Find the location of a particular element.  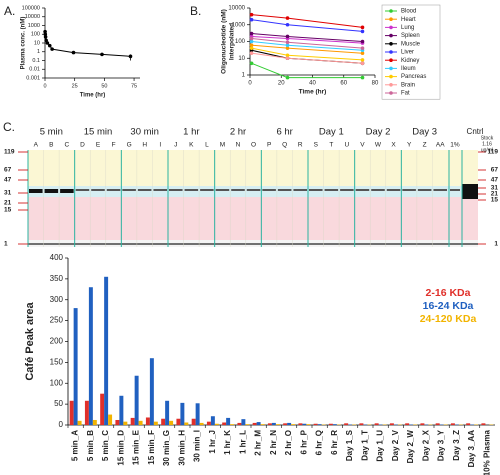

marker-label: 15 is located at coordinates (8, 210).